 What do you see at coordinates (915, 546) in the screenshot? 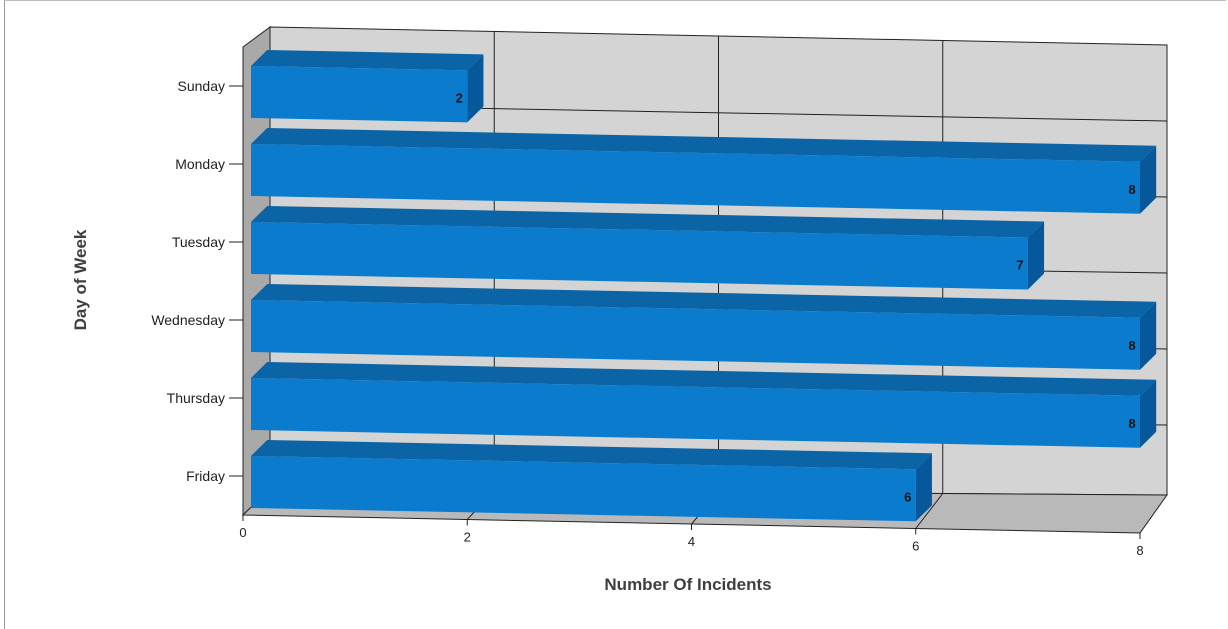
I see `x-tick-label: 6` at bounding box center [915, 546].